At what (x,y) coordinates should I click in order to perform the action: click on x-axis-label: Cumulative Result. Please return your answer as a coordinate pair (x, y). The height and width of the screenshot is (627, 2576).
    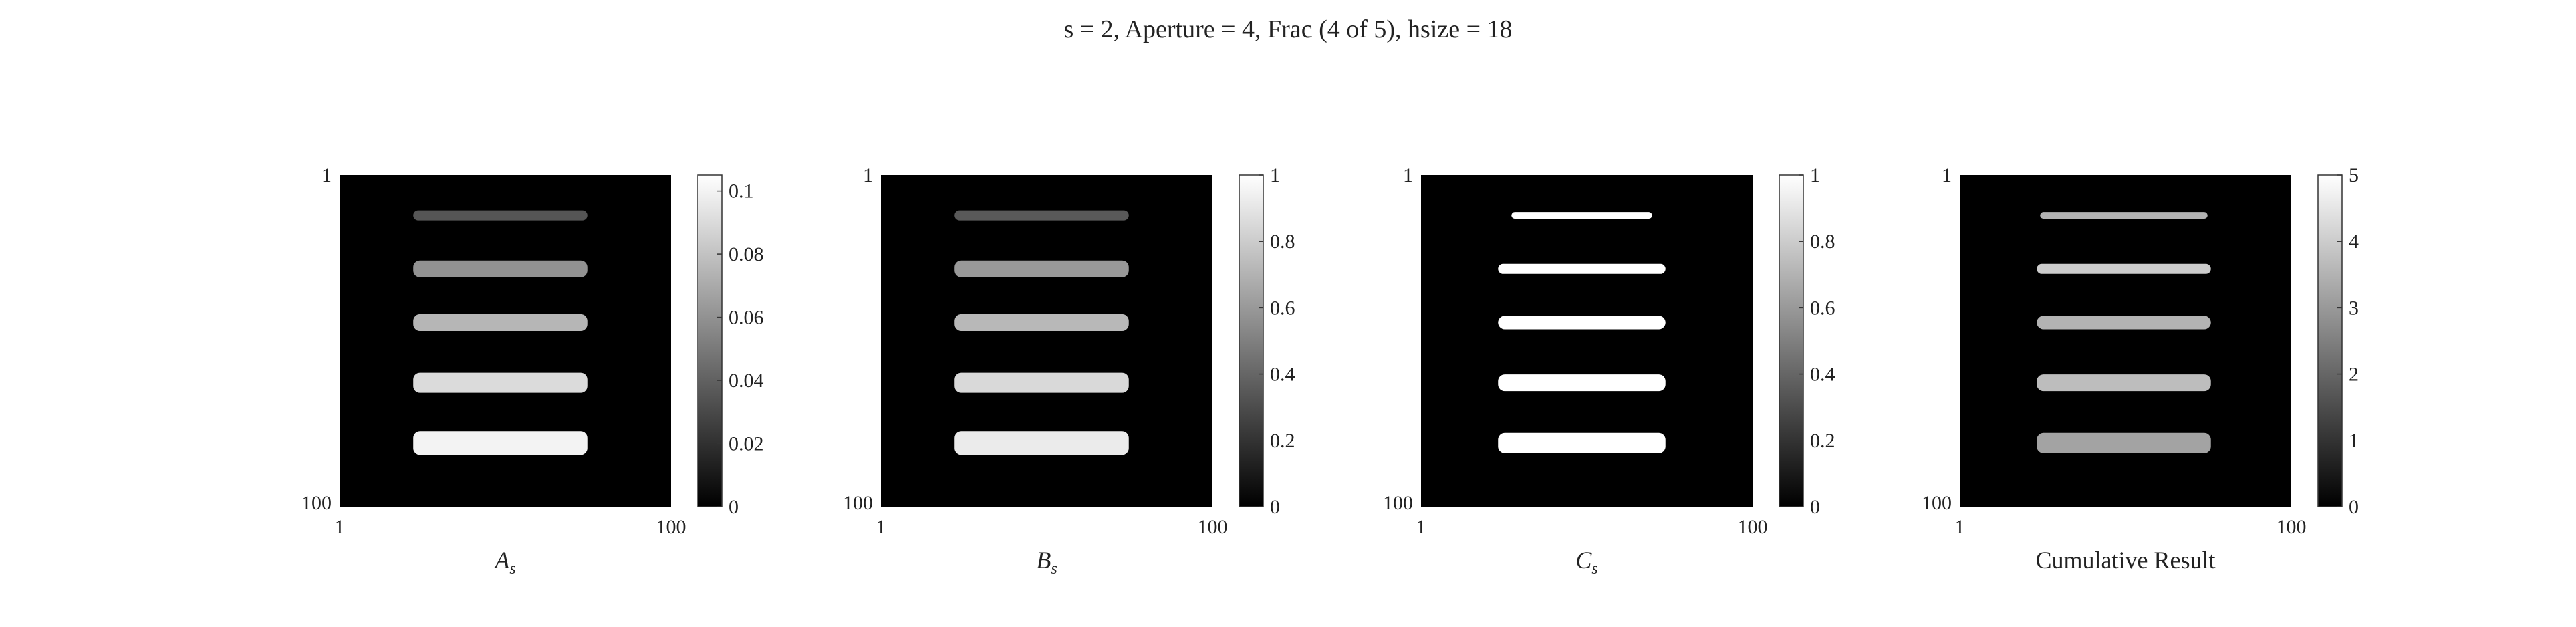
    Looking at the image, I should click on (2126, 561).